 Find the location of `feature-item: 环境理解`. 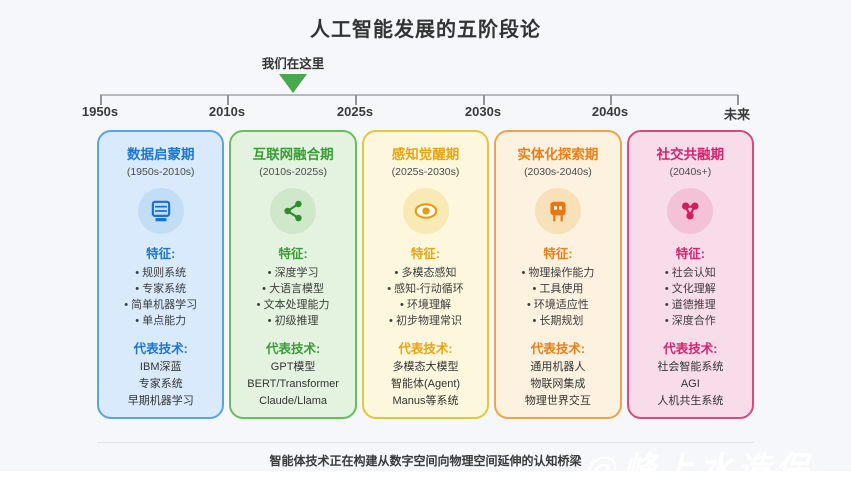

feature-item: 环境理解 is located at coordinates (425, 305).